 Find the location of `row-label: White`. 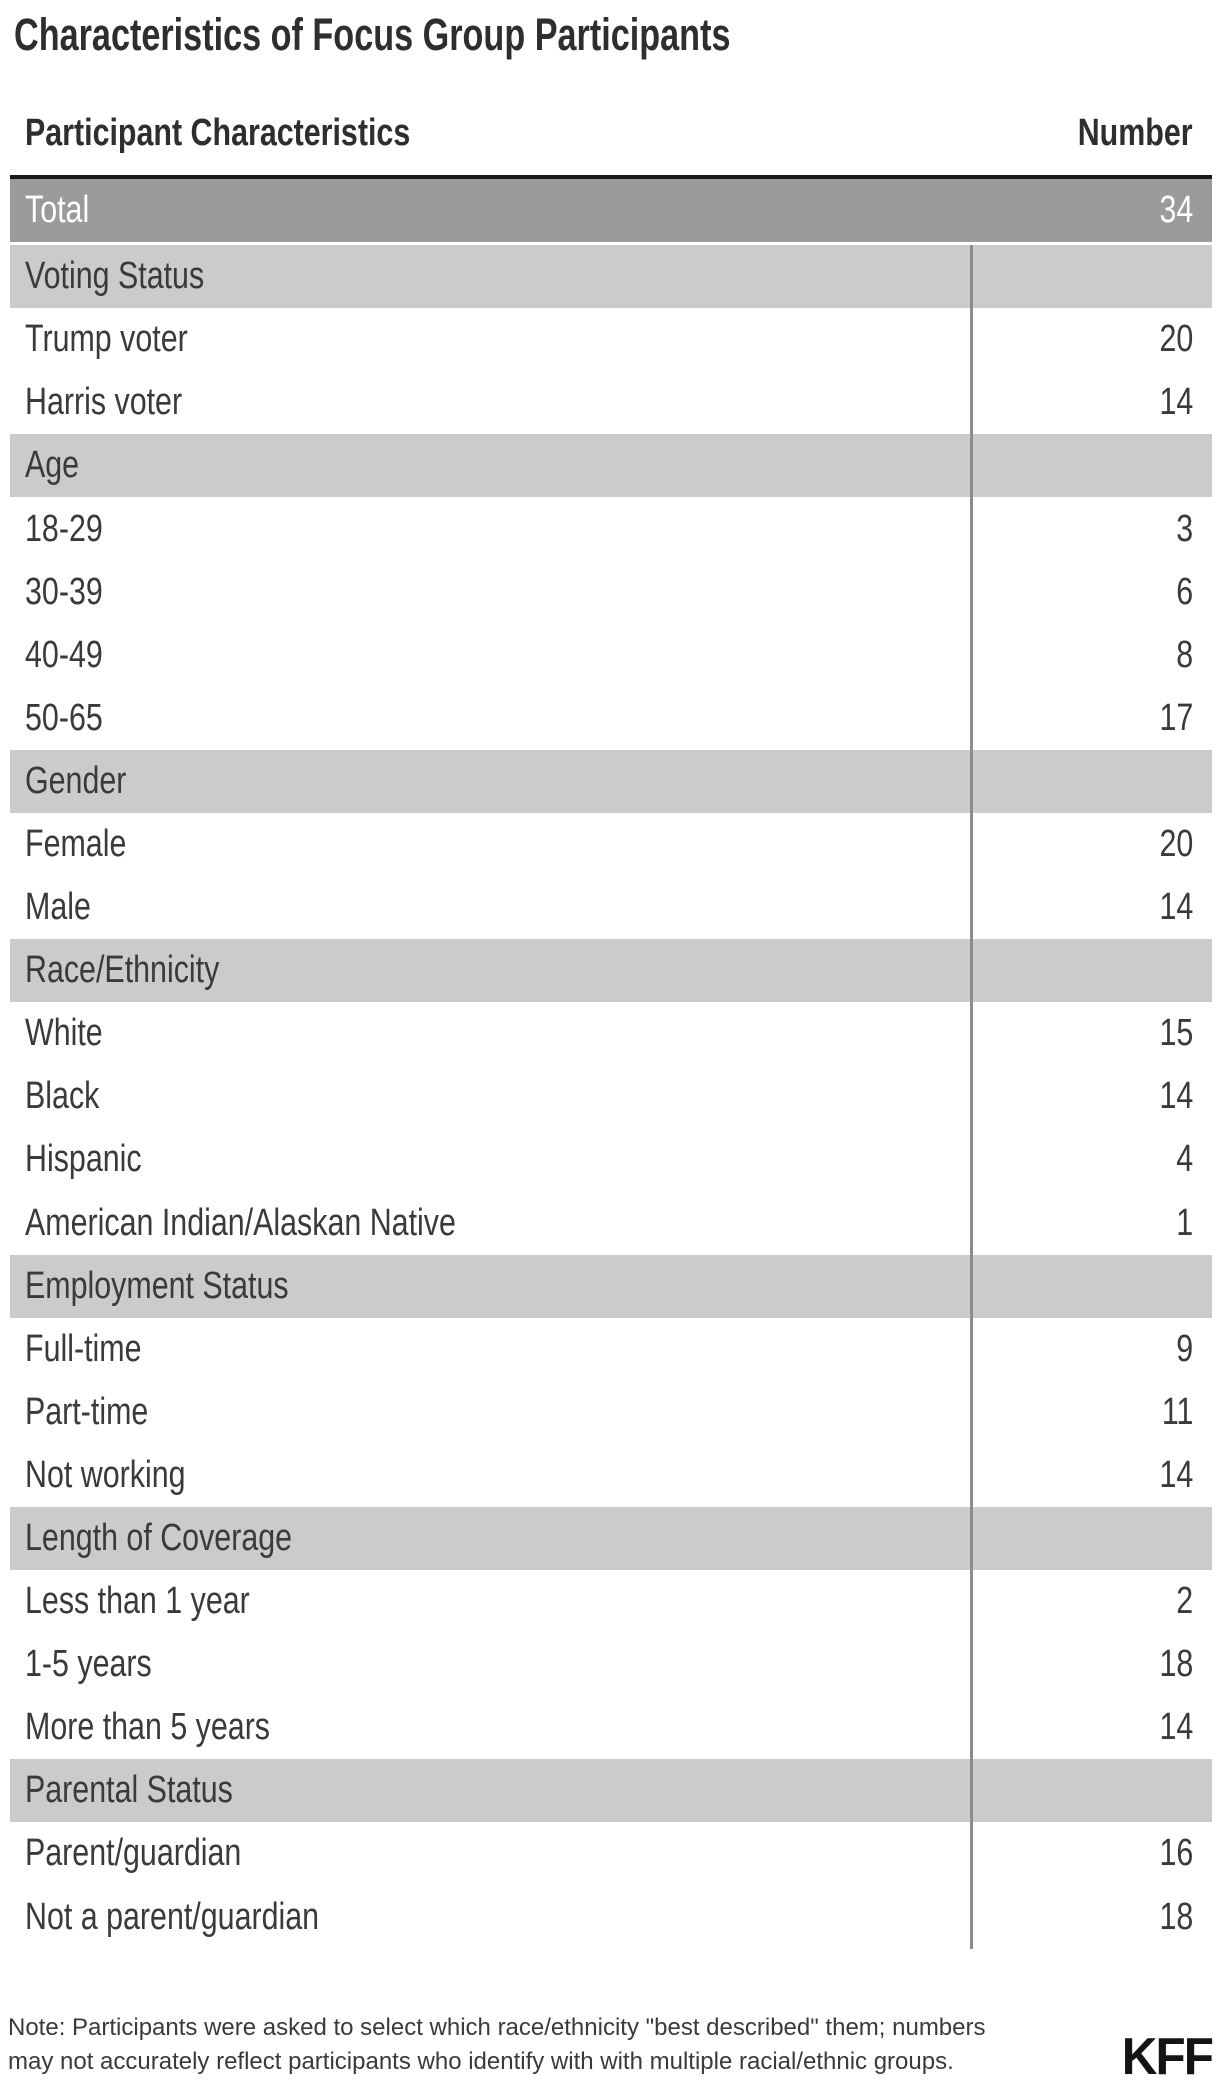

row-label: White is located at coordinates (64, 1033).